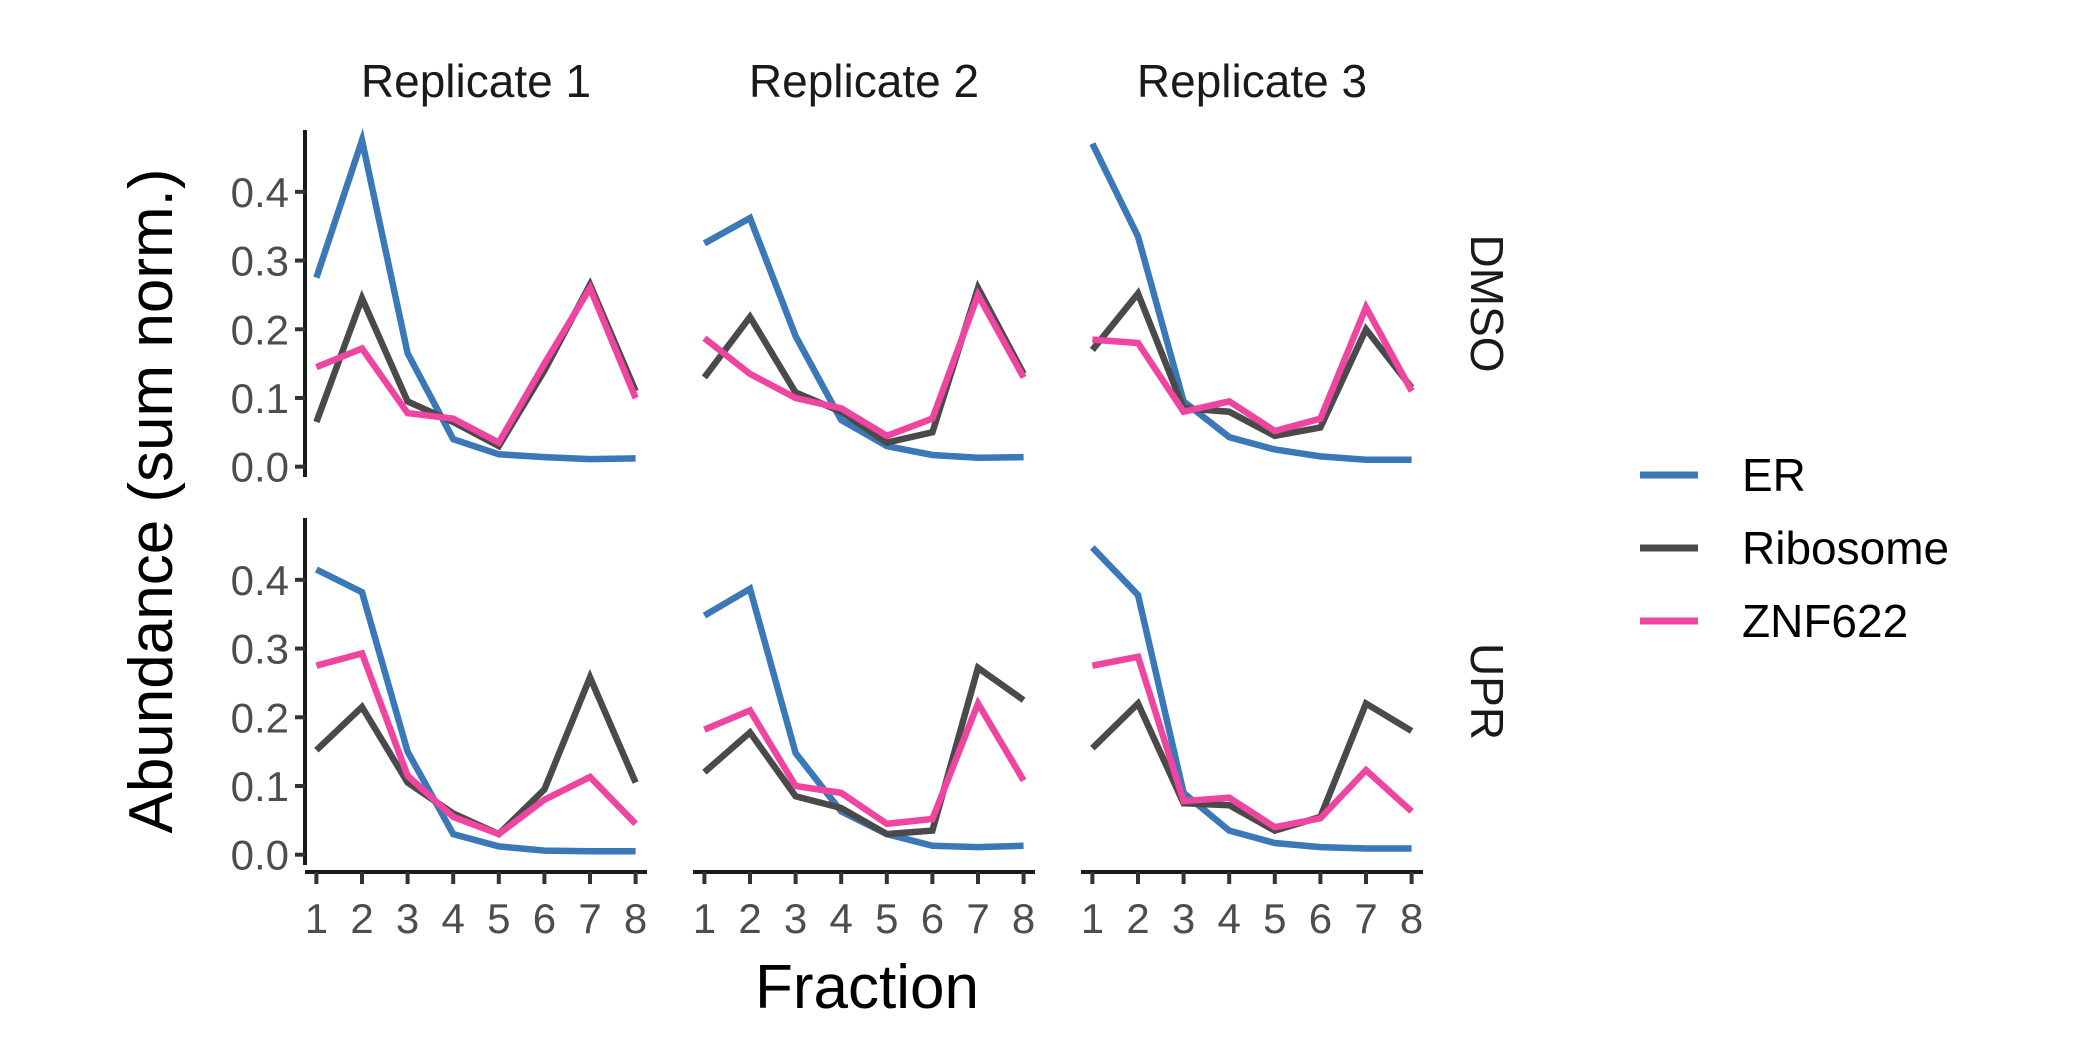 This screenshot has width=2100, height=1055. I want to click on panel-replicate-1-upr, so click(476, 710).